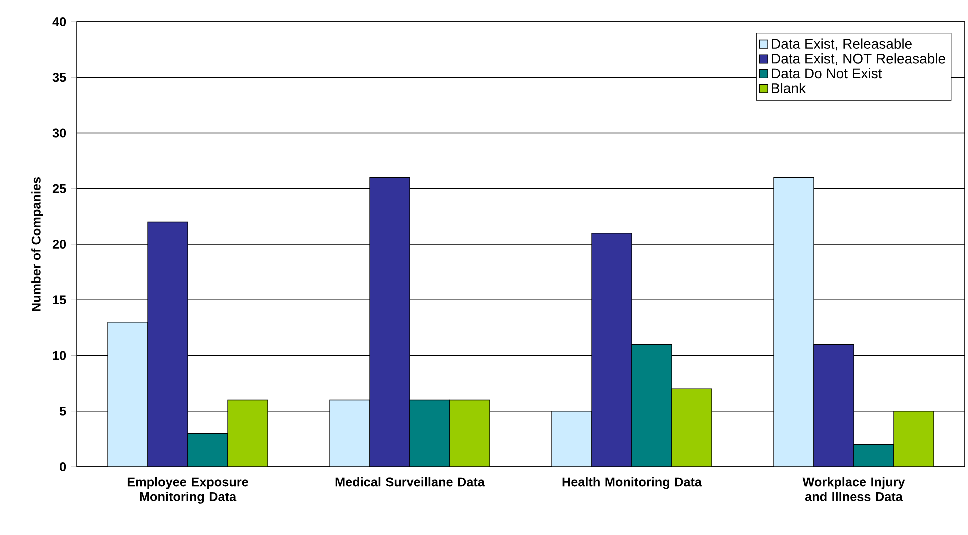 This screenshot has width=968, height=535. I want to click on y-tick-label: 40, so click(59, 22).